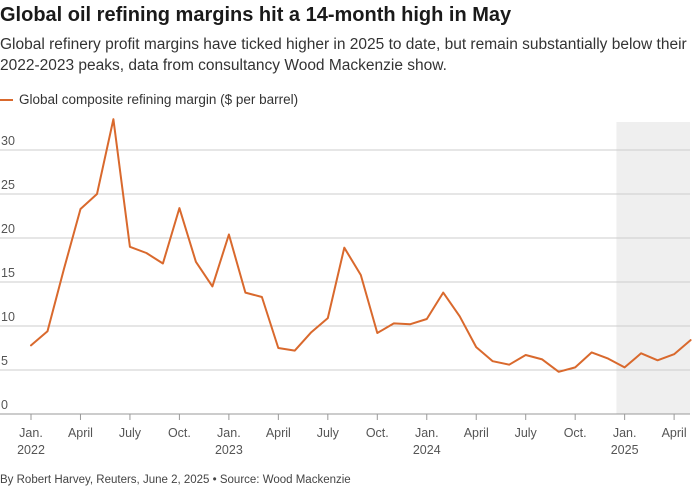 The width and height of the screenshot is (700, 492). Describe the element at coordinates (8, 317) in the screenshot. I see `y-tick-label: 10` at that location.